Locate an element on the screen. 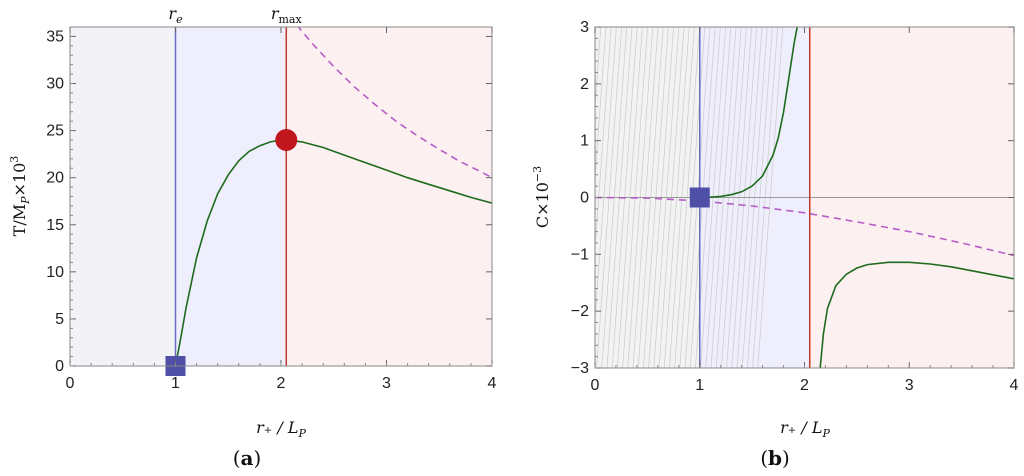  panel-b-caption: (b) is located at coordinates (775, 458).